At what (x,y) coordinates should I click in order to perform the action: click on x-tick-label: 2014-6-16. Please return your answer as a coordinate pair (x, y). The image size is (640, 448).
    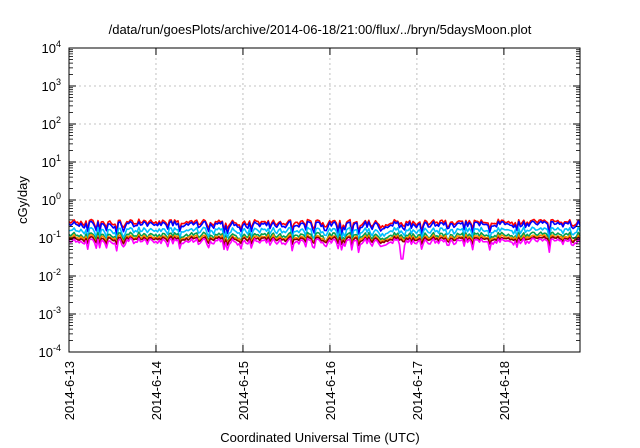
    Looking at the image, I should click on (330, 390).